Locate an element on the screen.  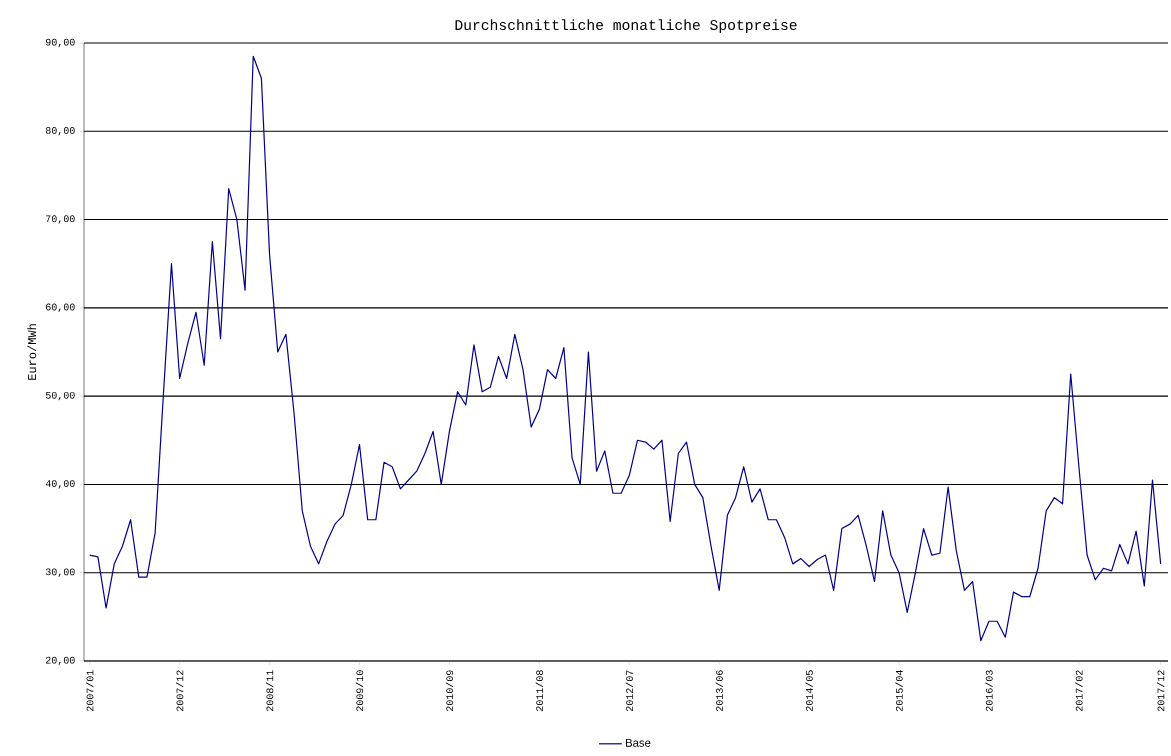
chart-title: Durchschnittliche monatliche Spotpreise is located at coordinates (626, 26).